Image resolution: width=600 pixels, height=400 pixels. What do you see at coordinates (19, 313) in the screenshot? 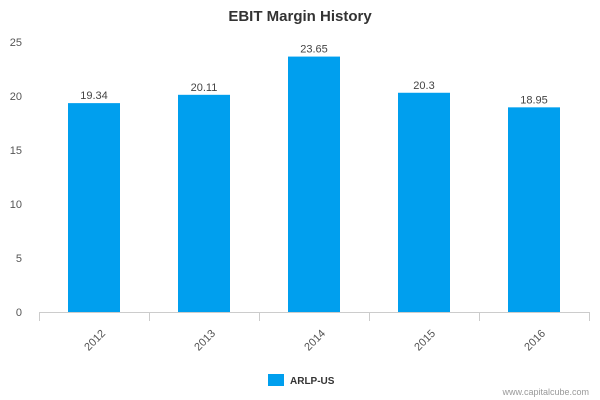
I see `y-tick-label: 0` at bounding box center [19, 313].